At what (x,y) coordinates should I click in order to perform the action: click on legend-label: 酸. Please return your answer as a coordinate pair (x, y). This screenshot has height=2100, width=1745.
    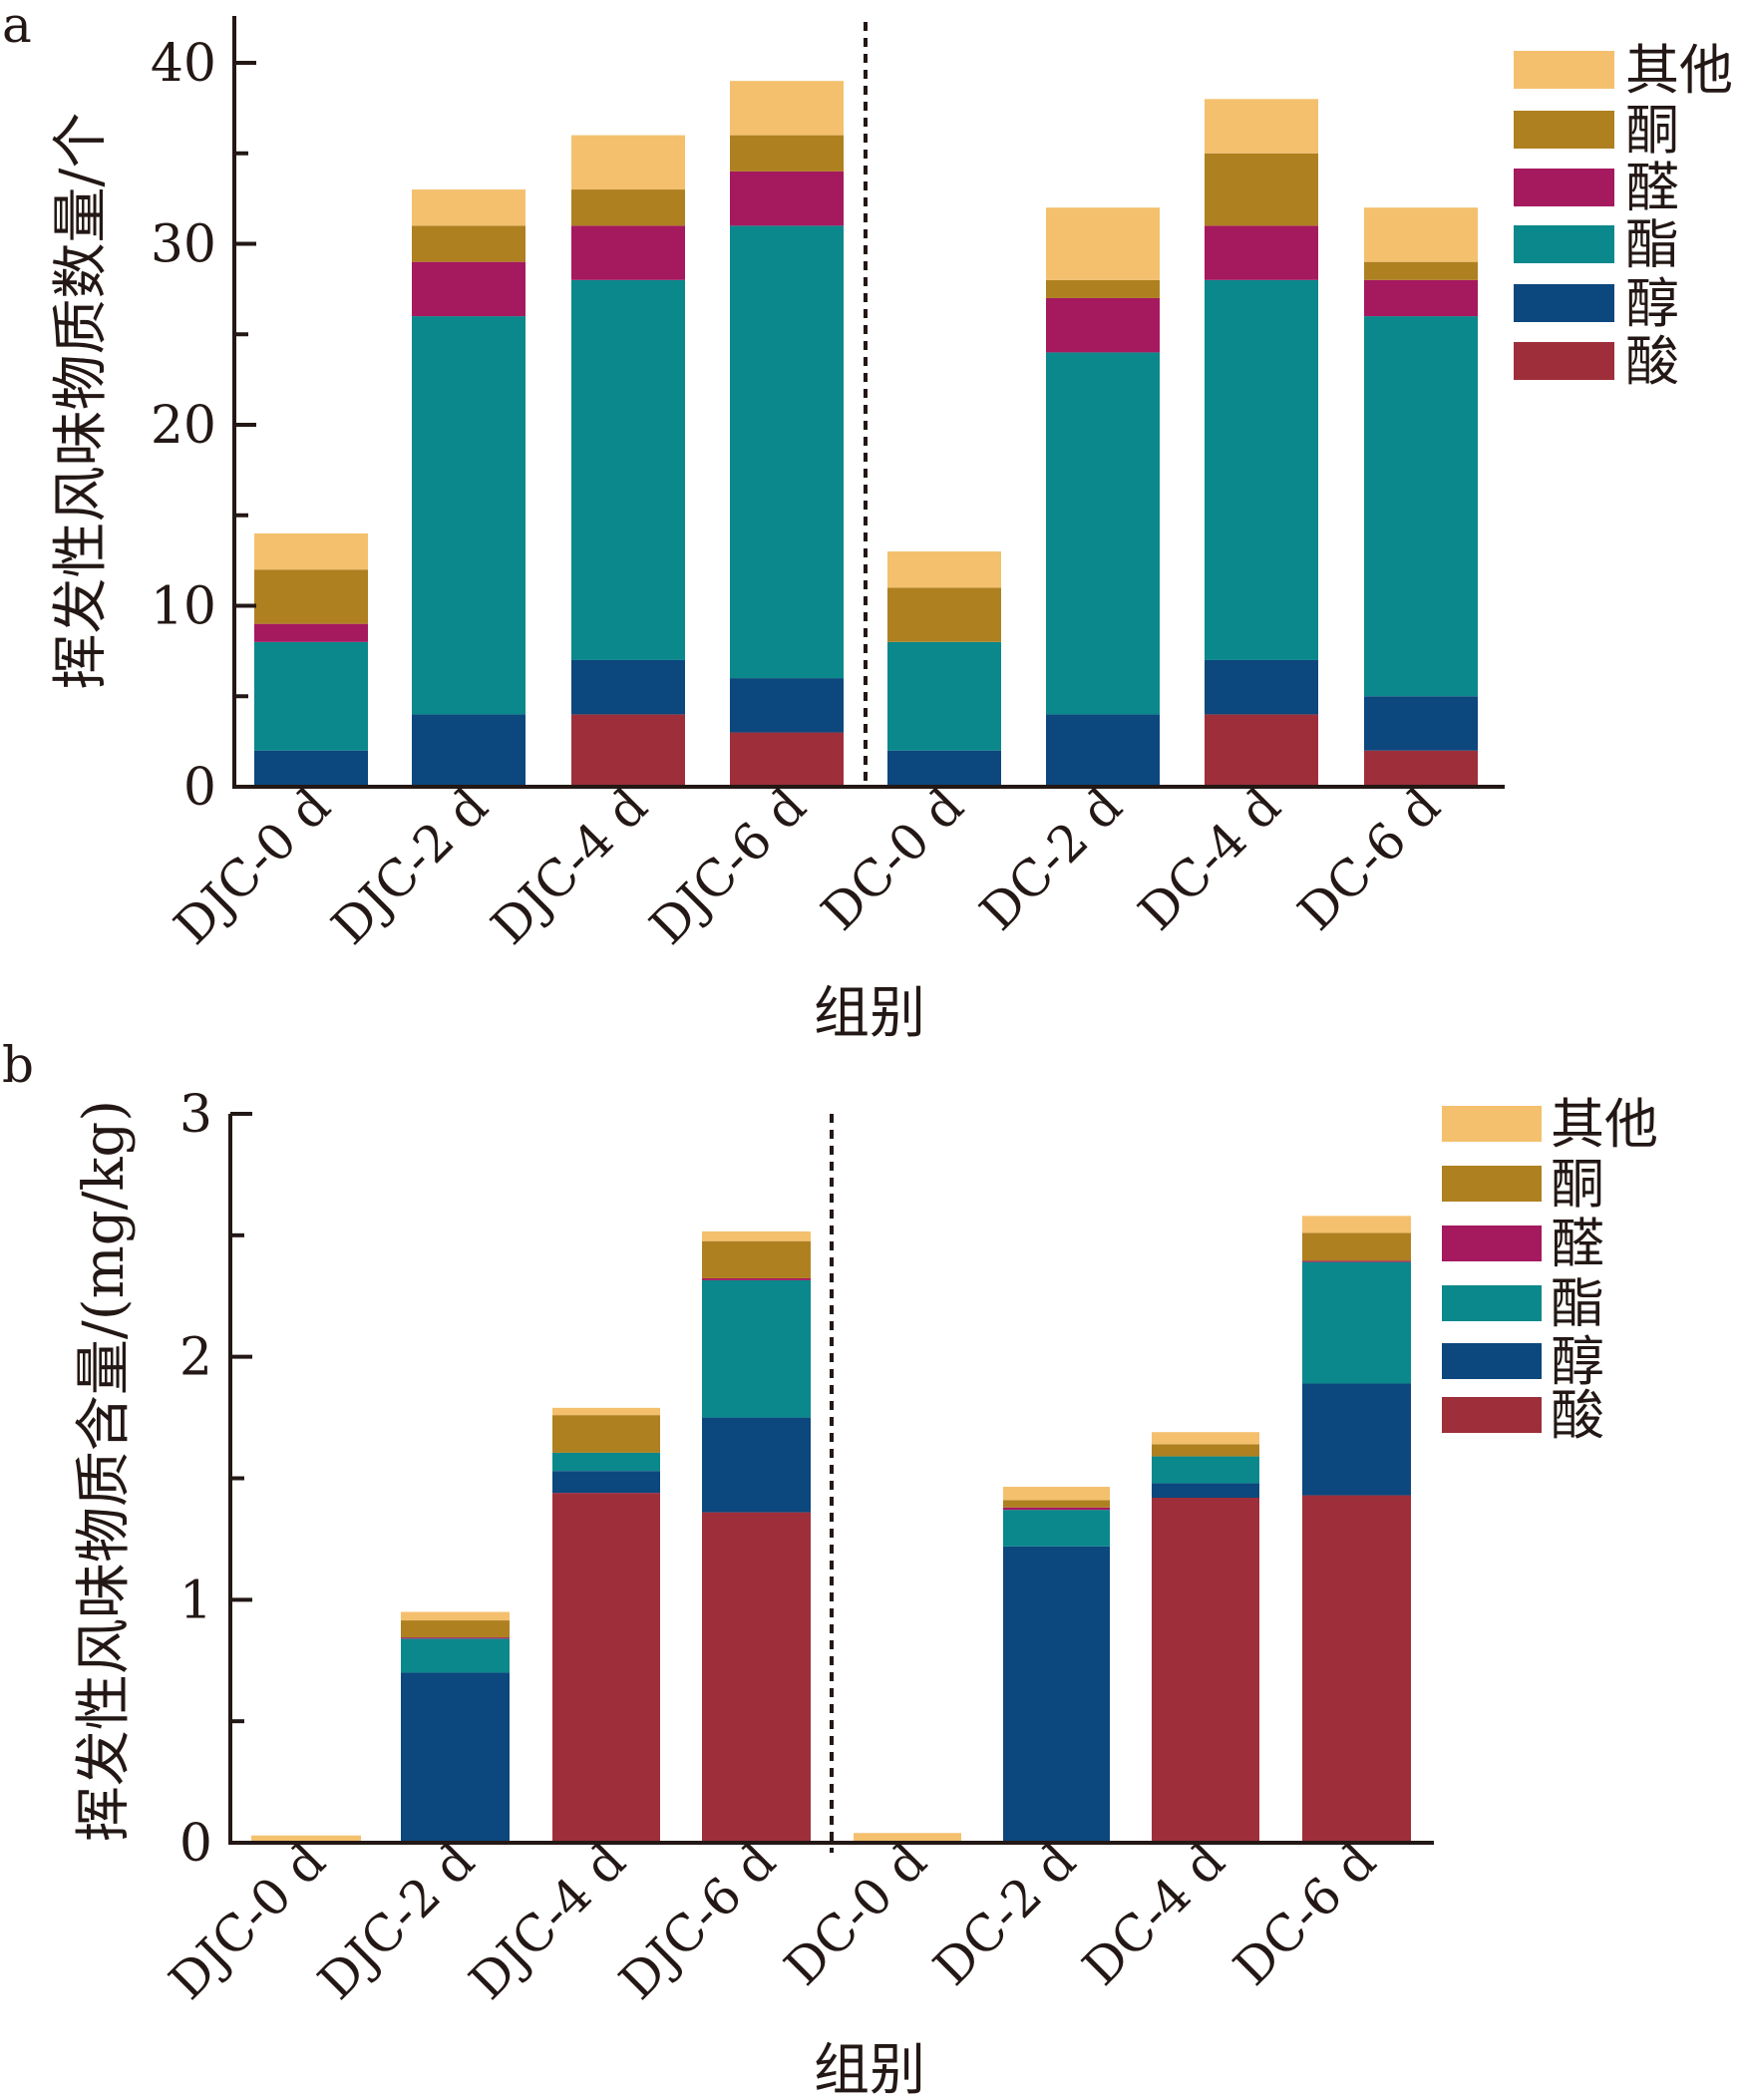
    Looking at the image, I should click on (1577, 1415).